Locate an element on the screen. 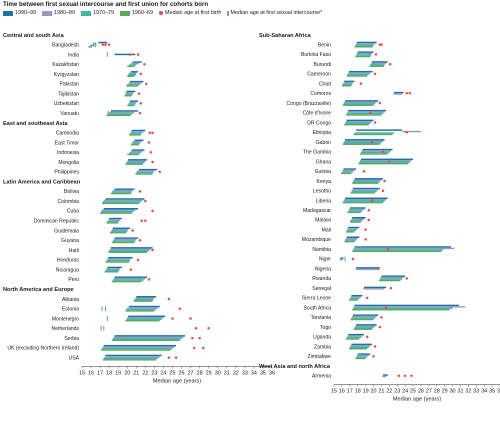  x-tick-label: 17 is located at coordinates (100, 374).